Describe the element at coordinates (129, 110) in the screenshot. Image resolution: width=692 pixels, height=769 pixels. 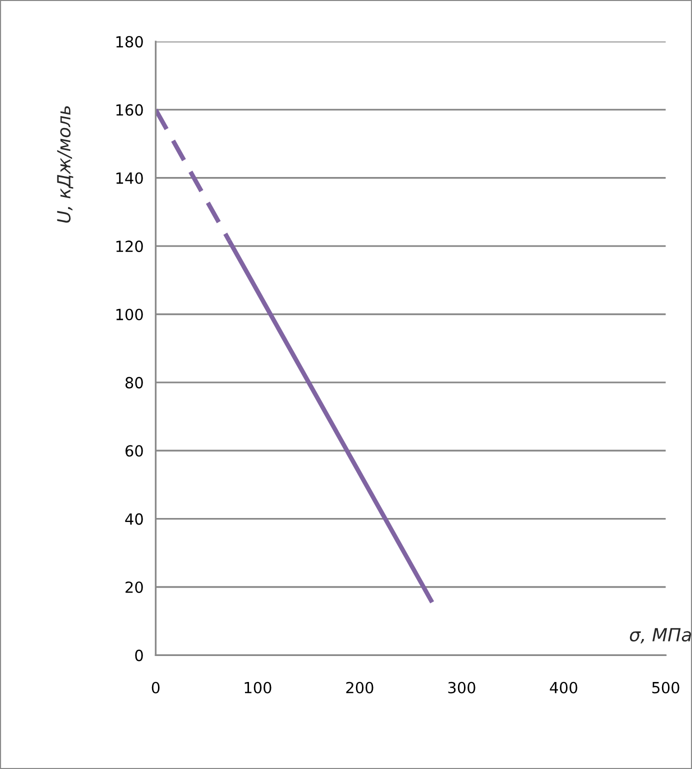
I see `y-tick-label: 160` at that location.